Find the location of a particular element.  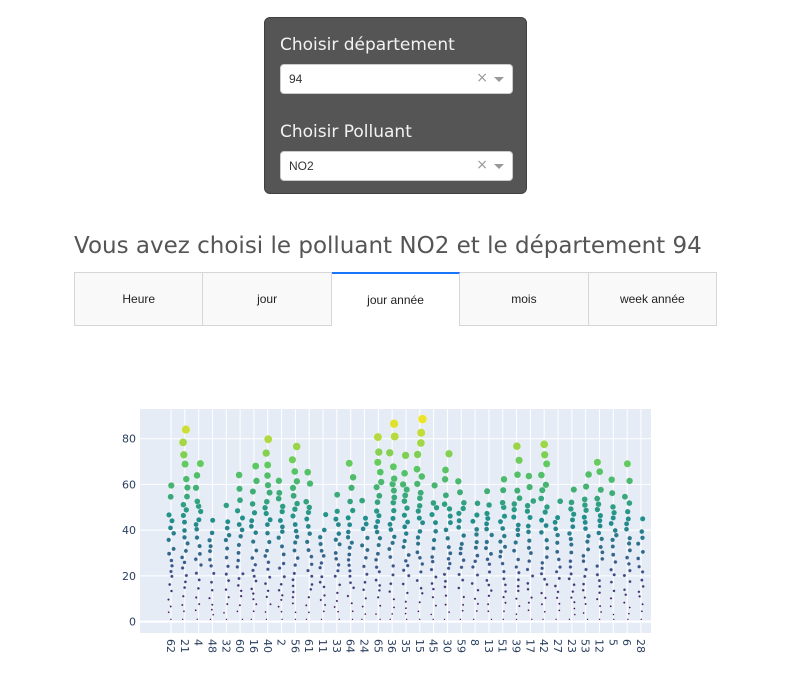

tab-heure: Heure is located at coordinates (139, 299).